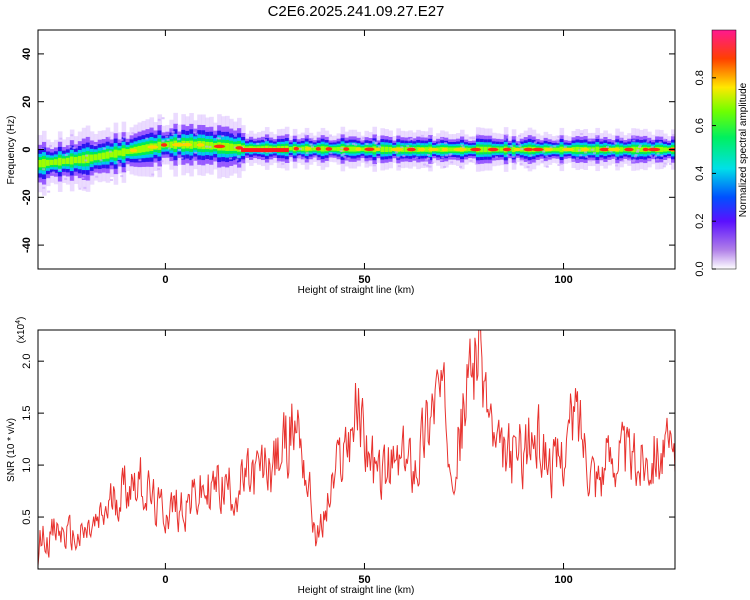 The width and height of the screenshot is (750, 600). Describe the element at coordinates (356, 154) in the screenshot. I see `spectrogram-heatmap` at that location.